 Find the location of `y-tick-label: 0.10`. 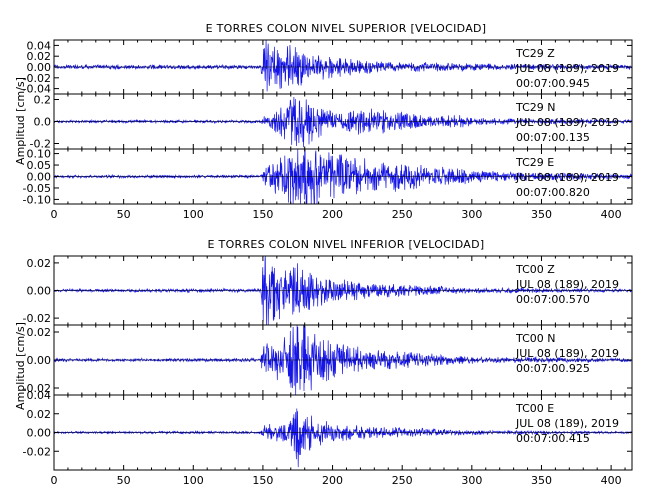

y-tick-label: 0.10 is located at coordinates (39, 154).